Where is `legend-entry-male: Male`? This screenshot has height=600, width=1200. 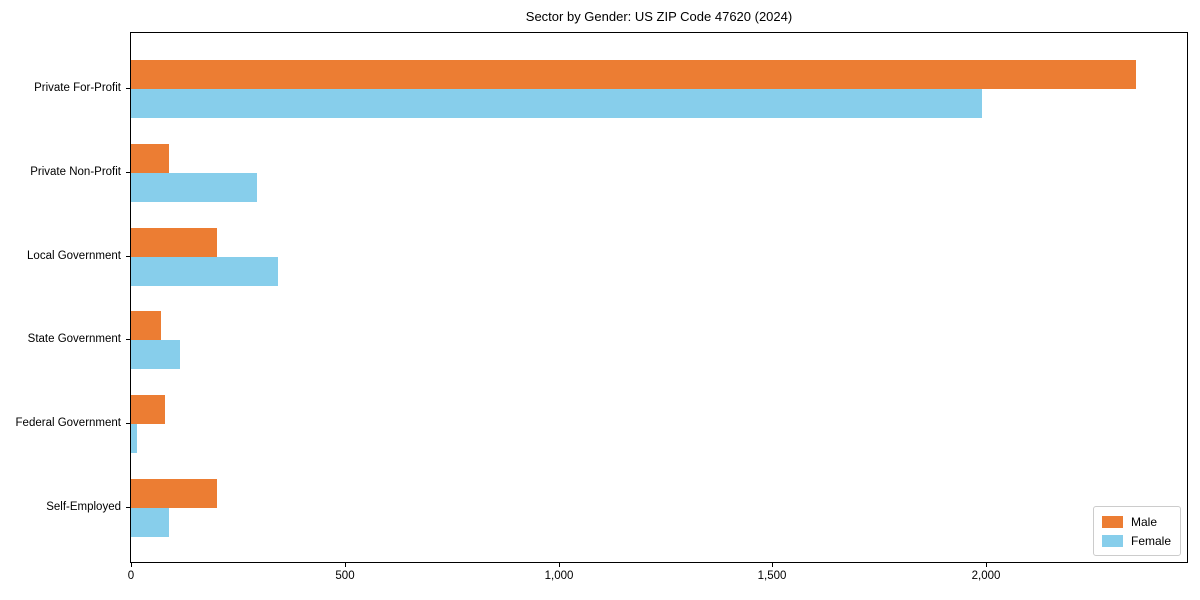
legend-entry-male: Male is located at coordinates (1136, 521).